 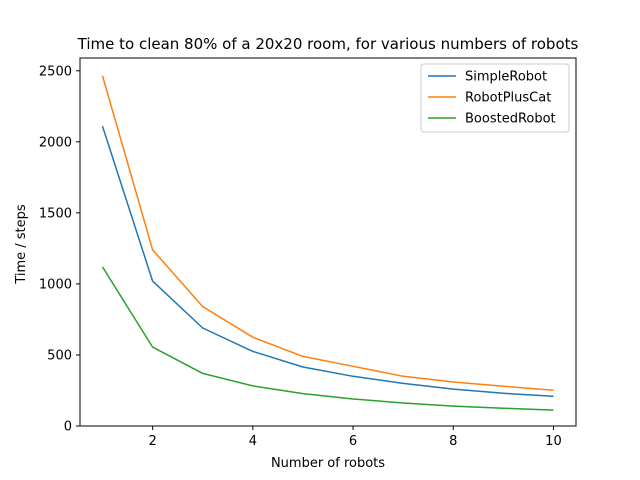 What do you see at coordinates (68, 427) in the screenshot?
I see `y-tick-label: 0` at bounding box center [68, 427].